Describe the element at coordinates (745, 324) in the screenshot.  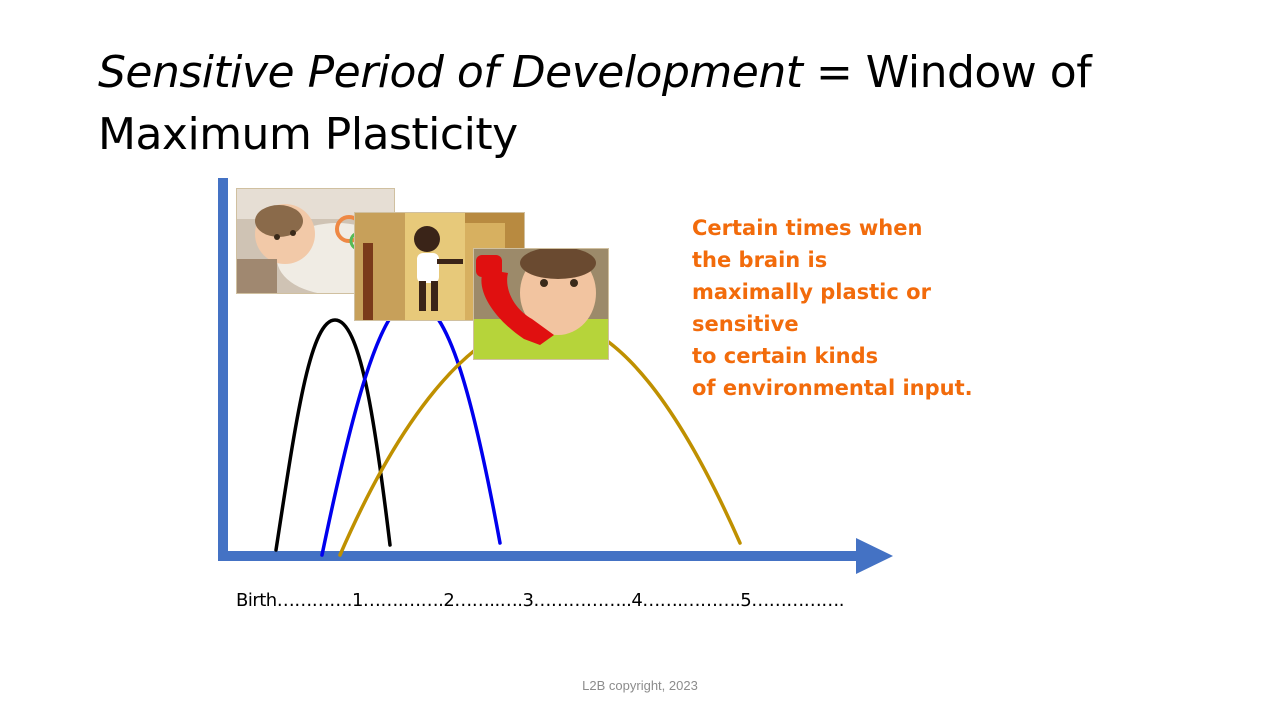
I see `callout-line-4: sensitive` at that location.